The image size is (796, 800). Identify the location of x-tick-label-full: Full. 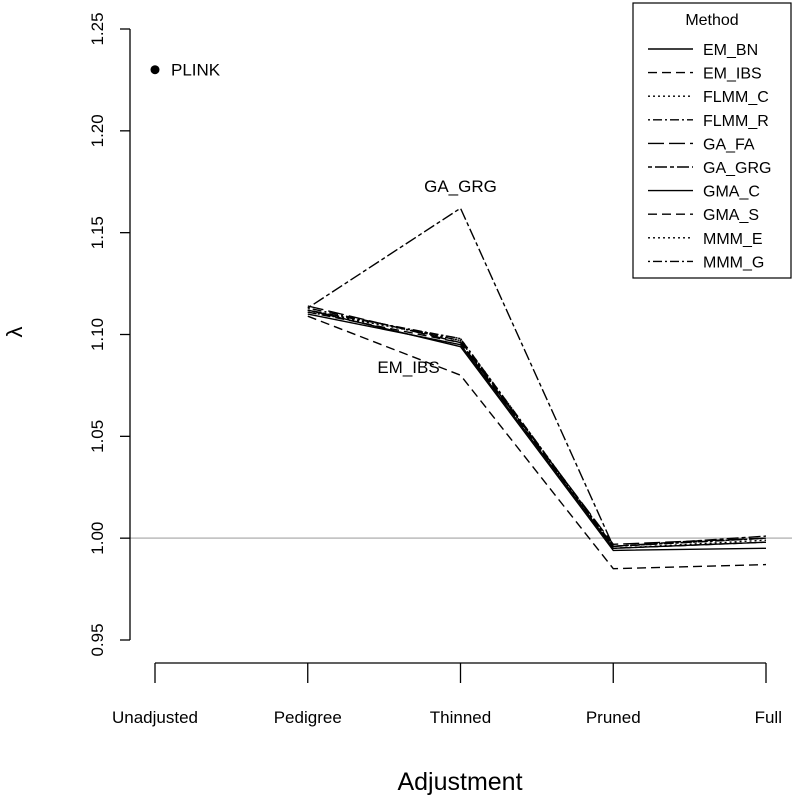
(768, 717).